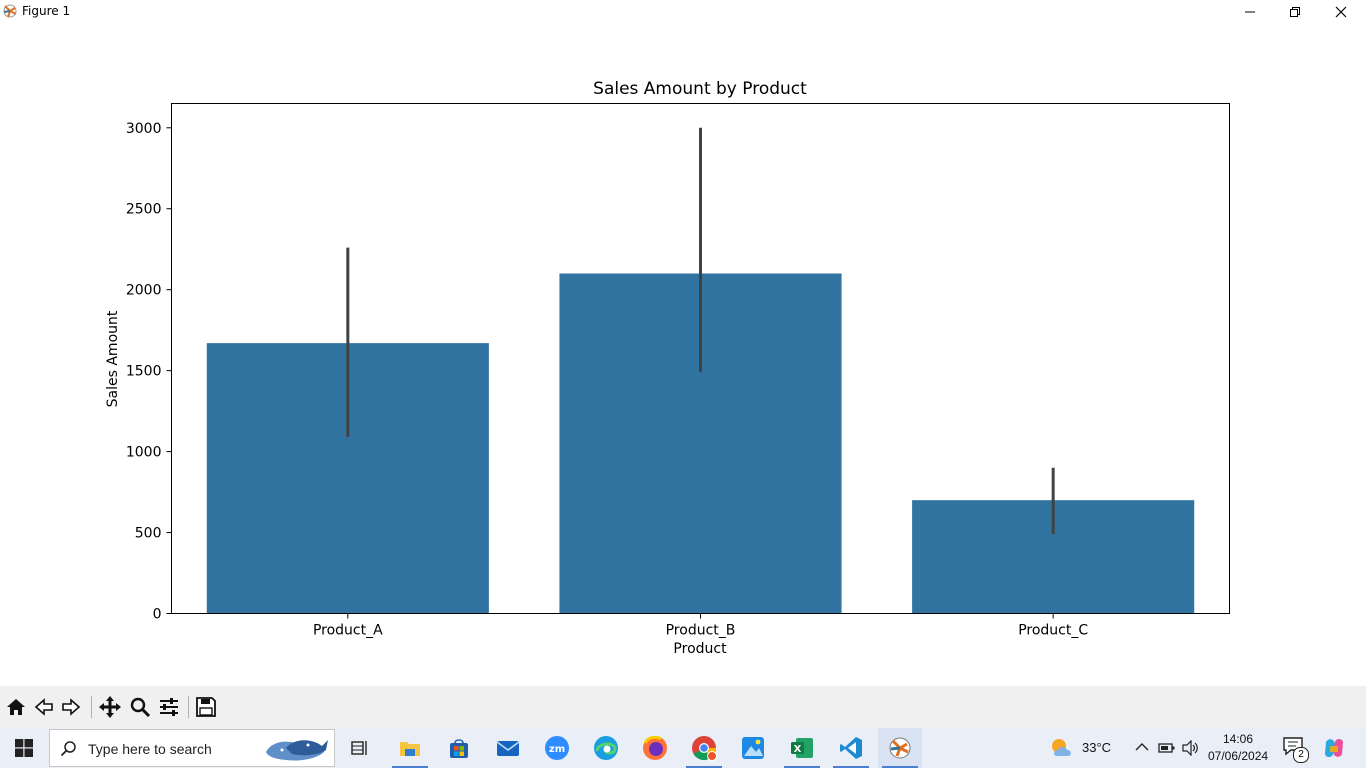 Image resolution: width=1366 pixels, height=768 pixels. I want to click on zoom-logo-icon: zm, so click(557, 748).